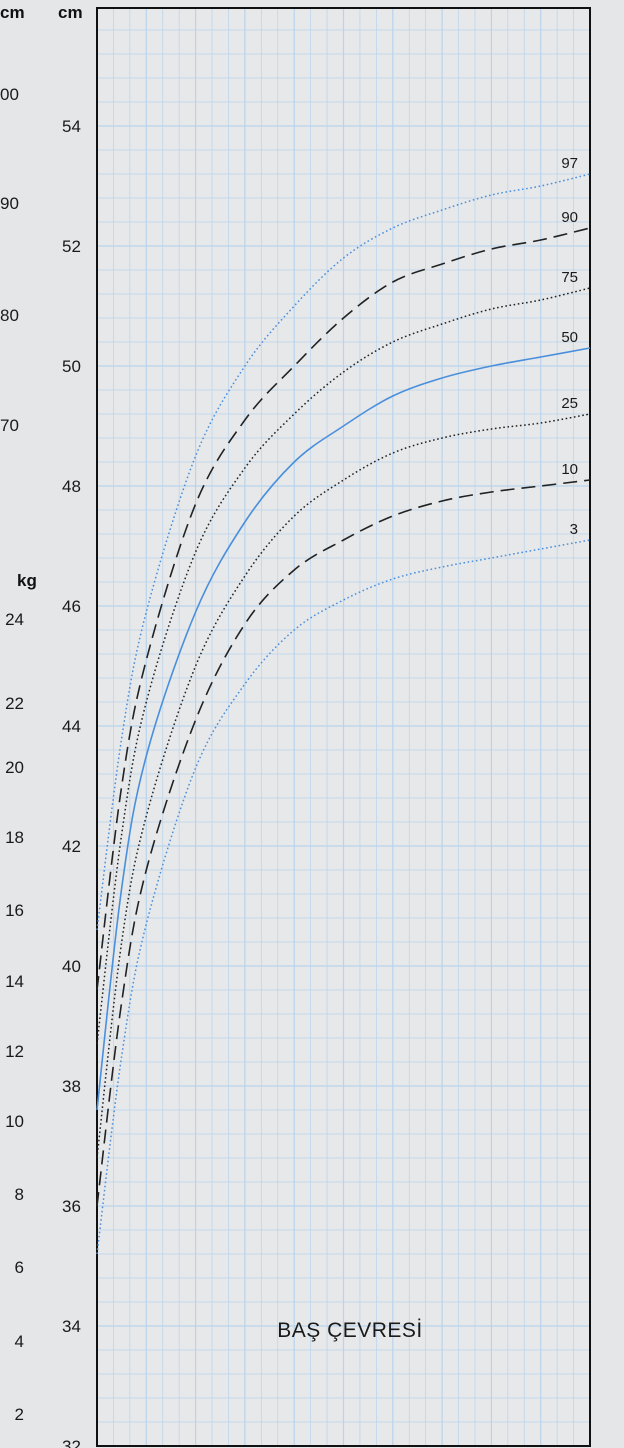 The image size is (624, 1448). Describe the element at coordinates (71, 606) in the screenshot. I see `y-tick-label: 46` at that location.